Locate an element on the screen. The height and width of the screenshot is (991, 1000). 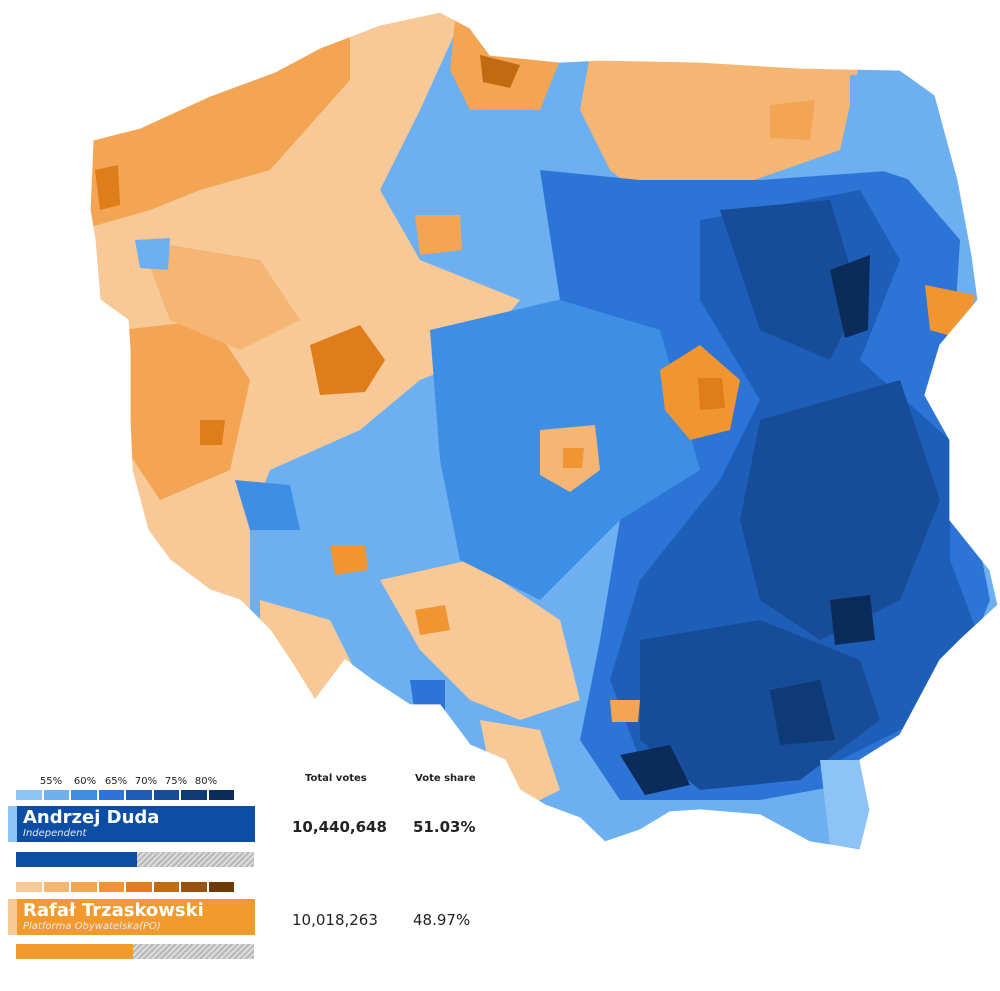
total-votes-header: Total votes is located at coordinates (336, 778).